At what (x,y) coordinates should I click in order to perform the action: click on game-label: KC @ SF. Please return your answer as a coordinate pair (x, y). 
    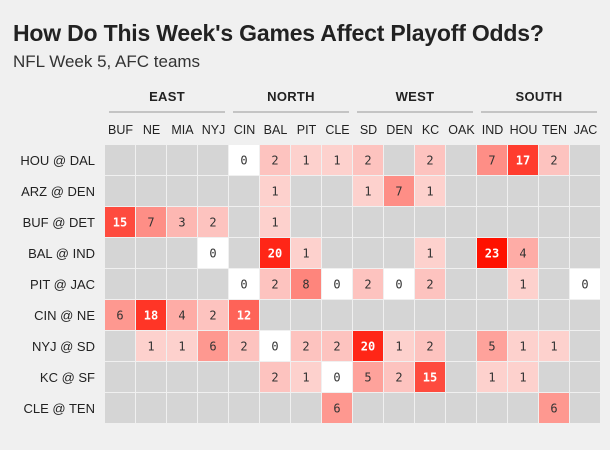
    Looking at the image, I should click on (67, 377).